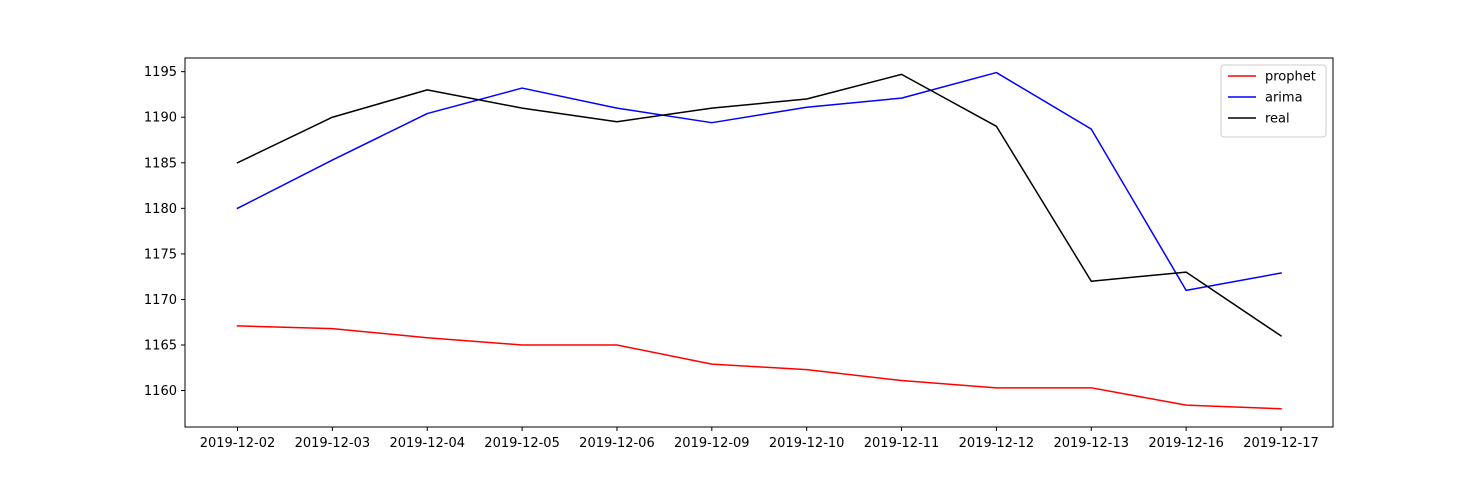 This screenshot has width=1481, height=480. What do you see at coordinates (617, 443) in the screenshot?
I see `x-tick-label: 2019-12-06` at bounding box center [617, 443].